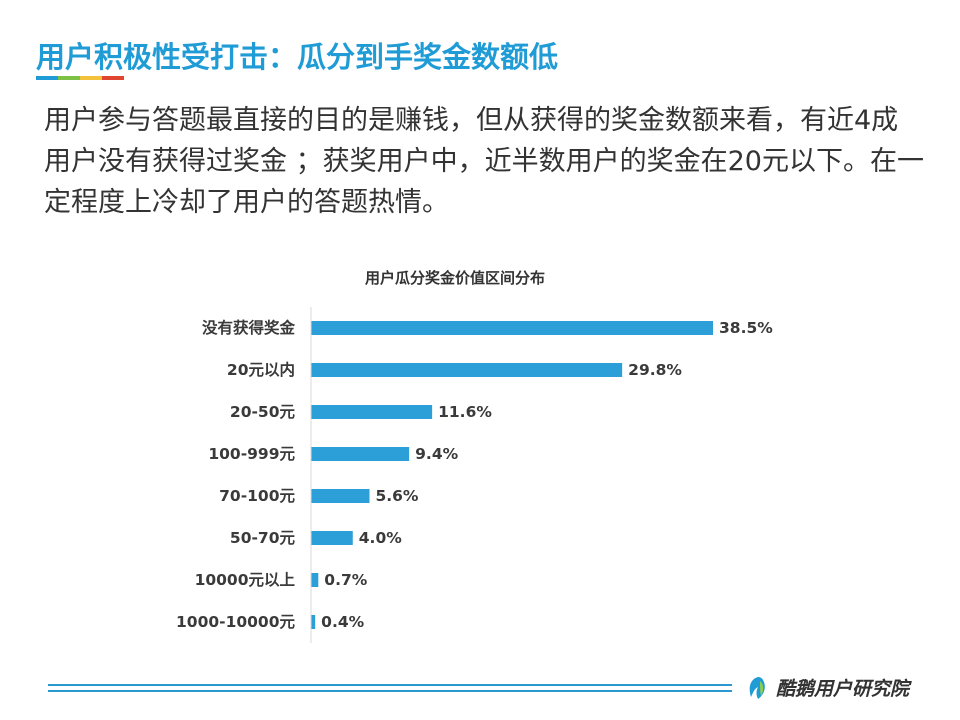 This screenshot has height=720, width=960. Describe the element at coordinates (113, 78) in the screenshot. I see `rule-segment-red` at that location.